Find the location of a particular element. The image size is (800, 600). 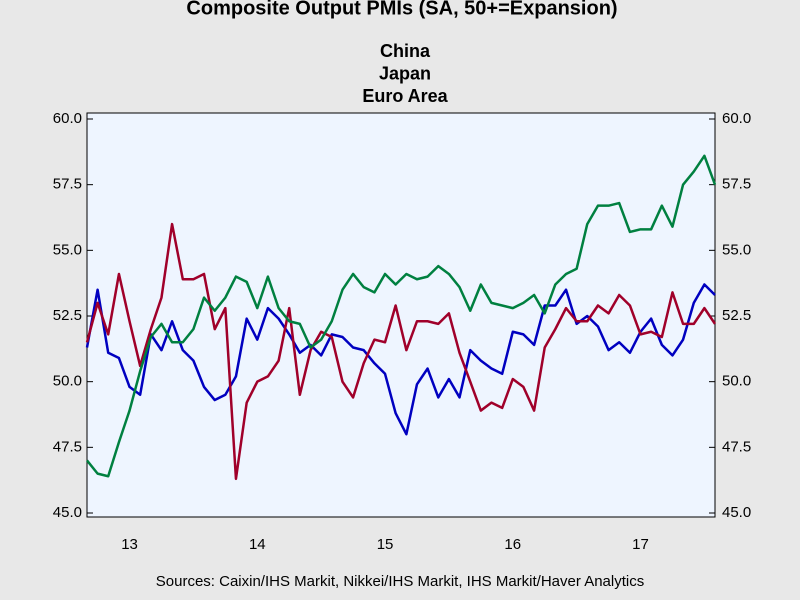

y-tick-label: 60.0 is located at coordinates (67, 118).